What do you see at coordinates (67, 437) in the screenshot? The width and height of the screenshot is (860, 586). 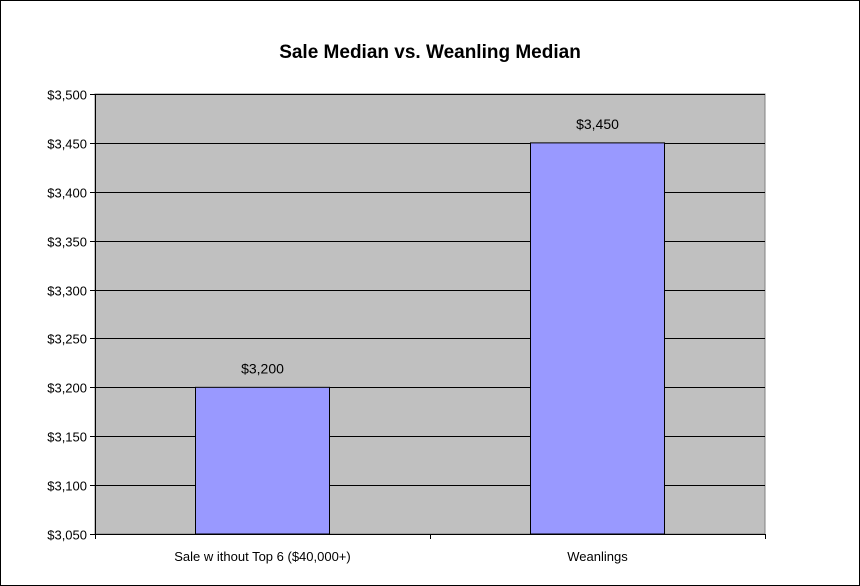 I see `y-tick-label: $3,150` at bounding box center [67, 437].